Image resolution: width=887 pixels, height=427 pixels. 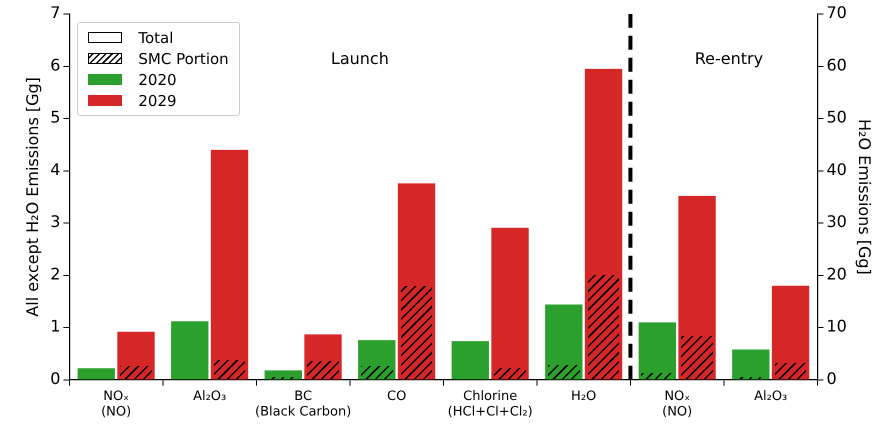 I want to click on y-axis-title: All except H₂O Emissions [Gg], so click(x=32, y=197).